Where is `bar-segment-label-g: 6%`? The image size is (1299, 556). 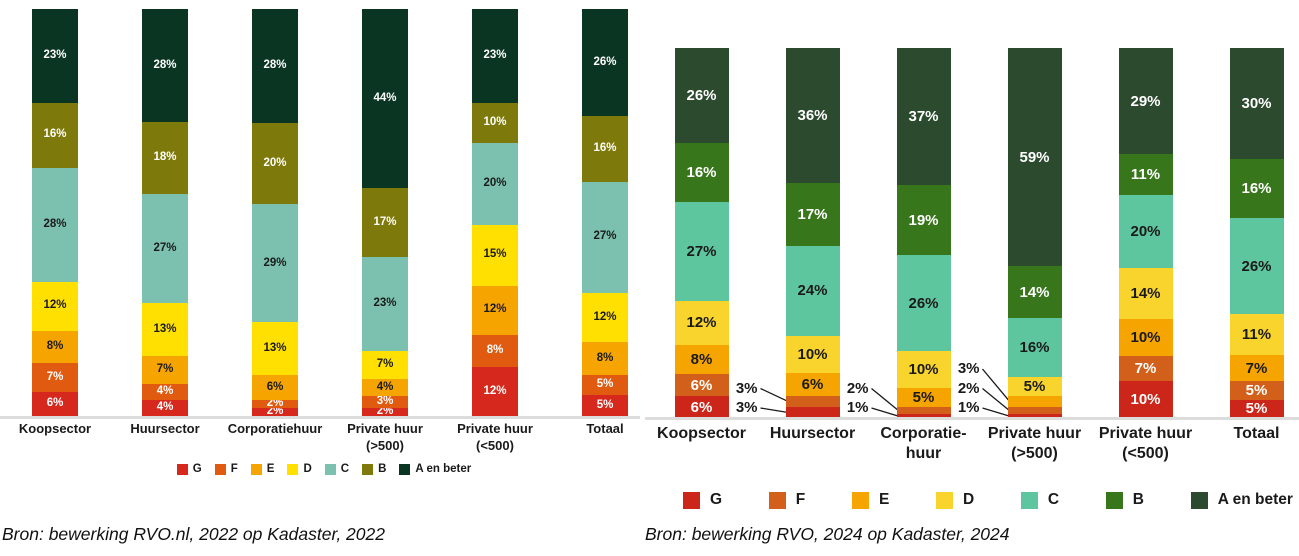 bar-segment-label-g: 6% is located at coordinates (55, 403).